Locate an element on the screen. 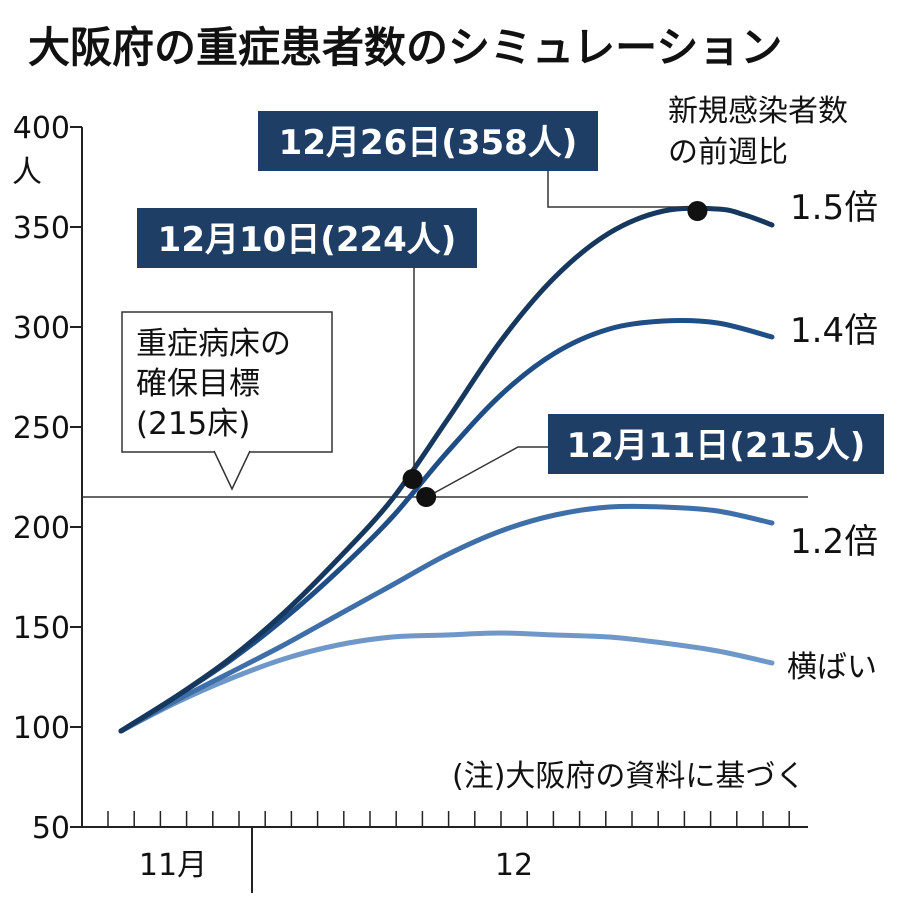 The width and height of the screenshot is (900, 906). legend-title-line-1: 新規感染者数 is located at coordinates (758, 111).